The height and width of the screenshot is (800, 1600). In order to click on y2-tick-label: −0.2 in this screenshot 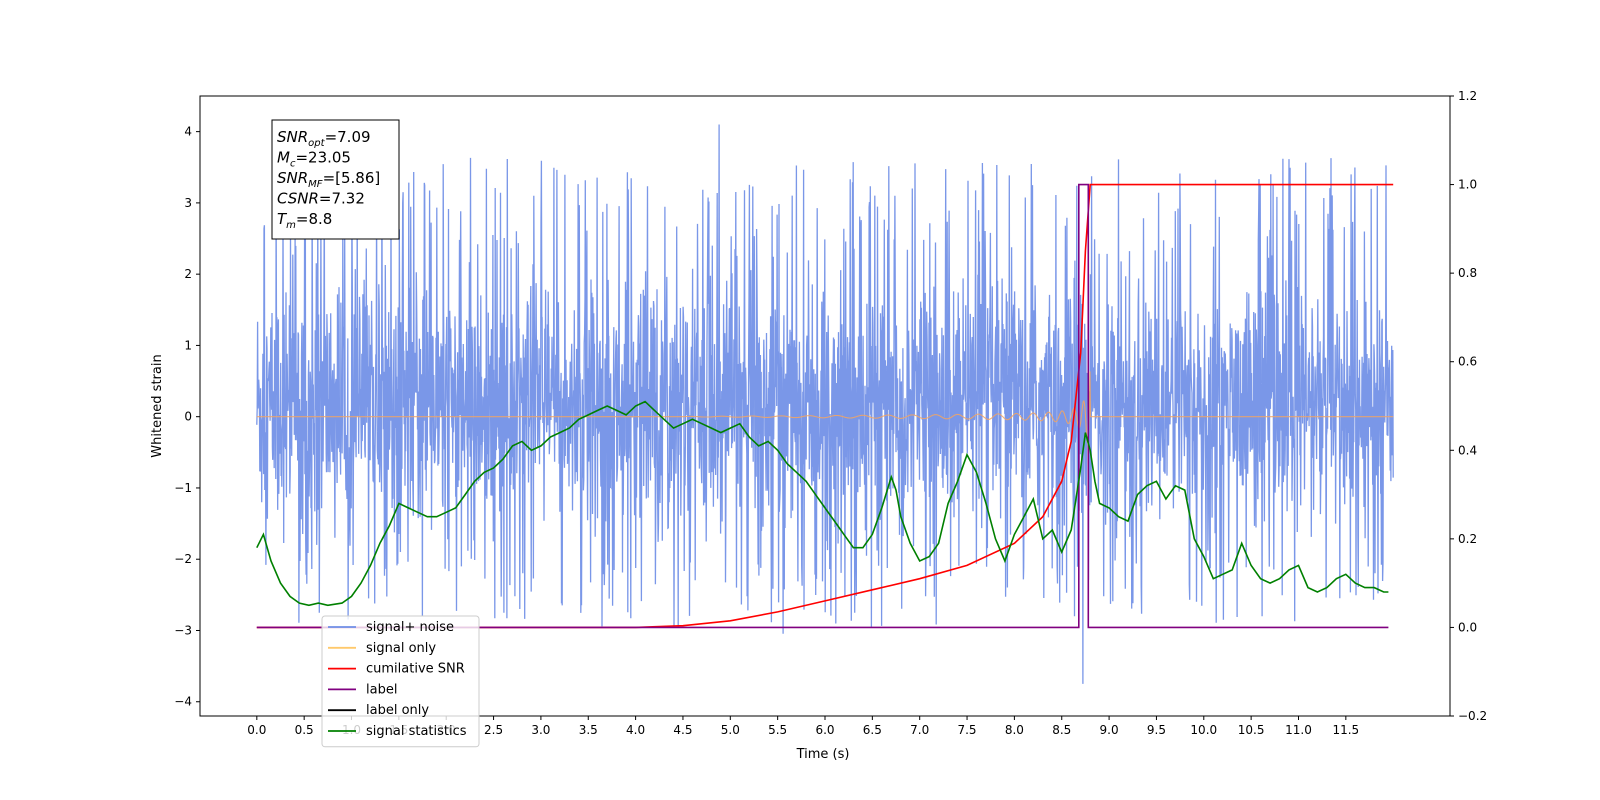, I will do `click(1472, 716)`.